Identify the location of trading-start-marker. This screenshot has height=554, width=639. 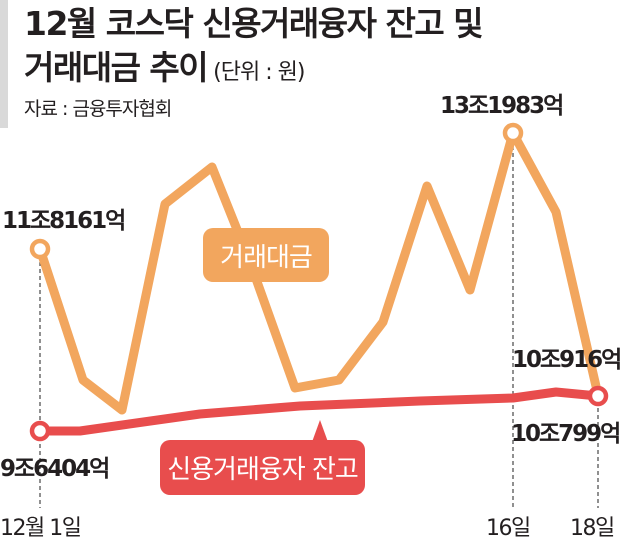
(40, 249).